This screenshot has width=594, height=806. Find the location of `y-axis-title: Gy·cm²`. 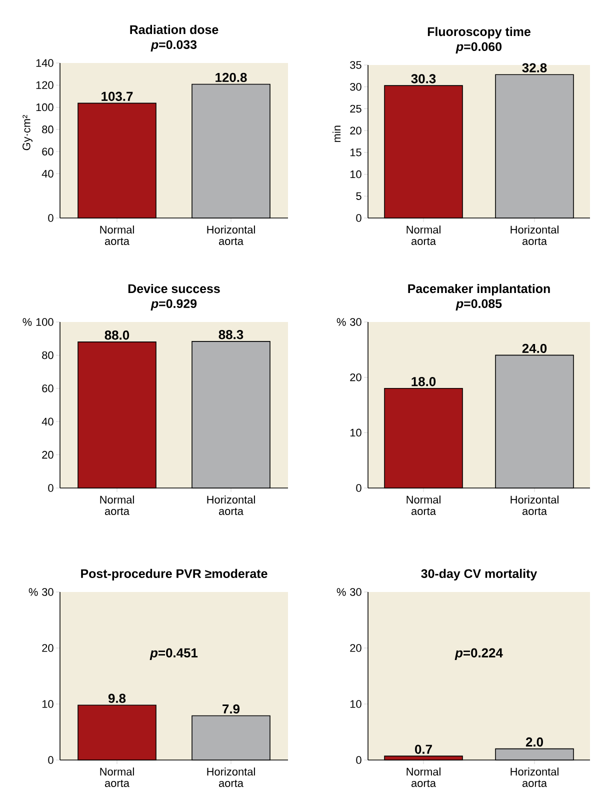

y-axis-title: Gy·cm² is located at coordinates (27, 132).